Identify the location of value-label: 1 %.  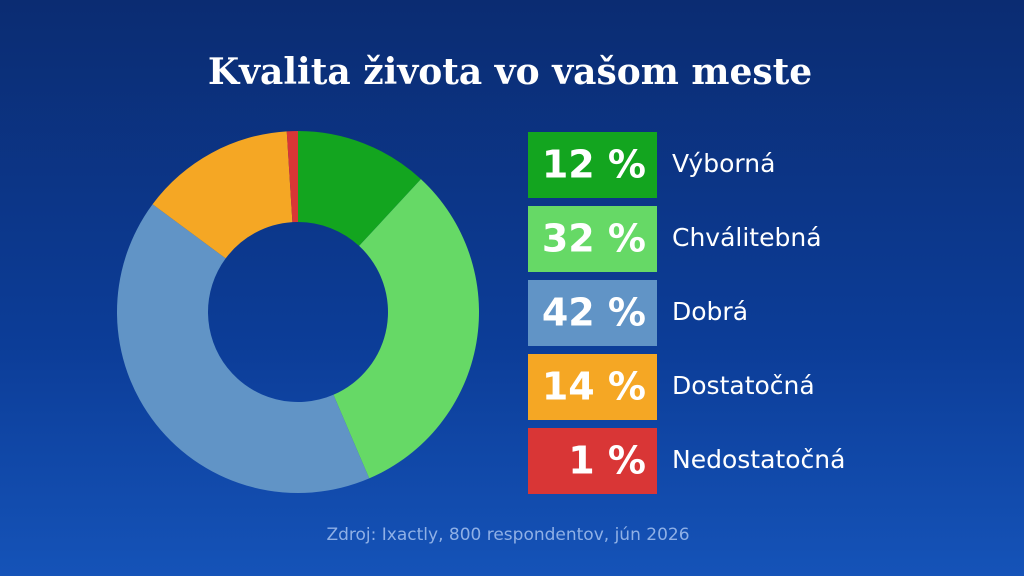
(607, 461).